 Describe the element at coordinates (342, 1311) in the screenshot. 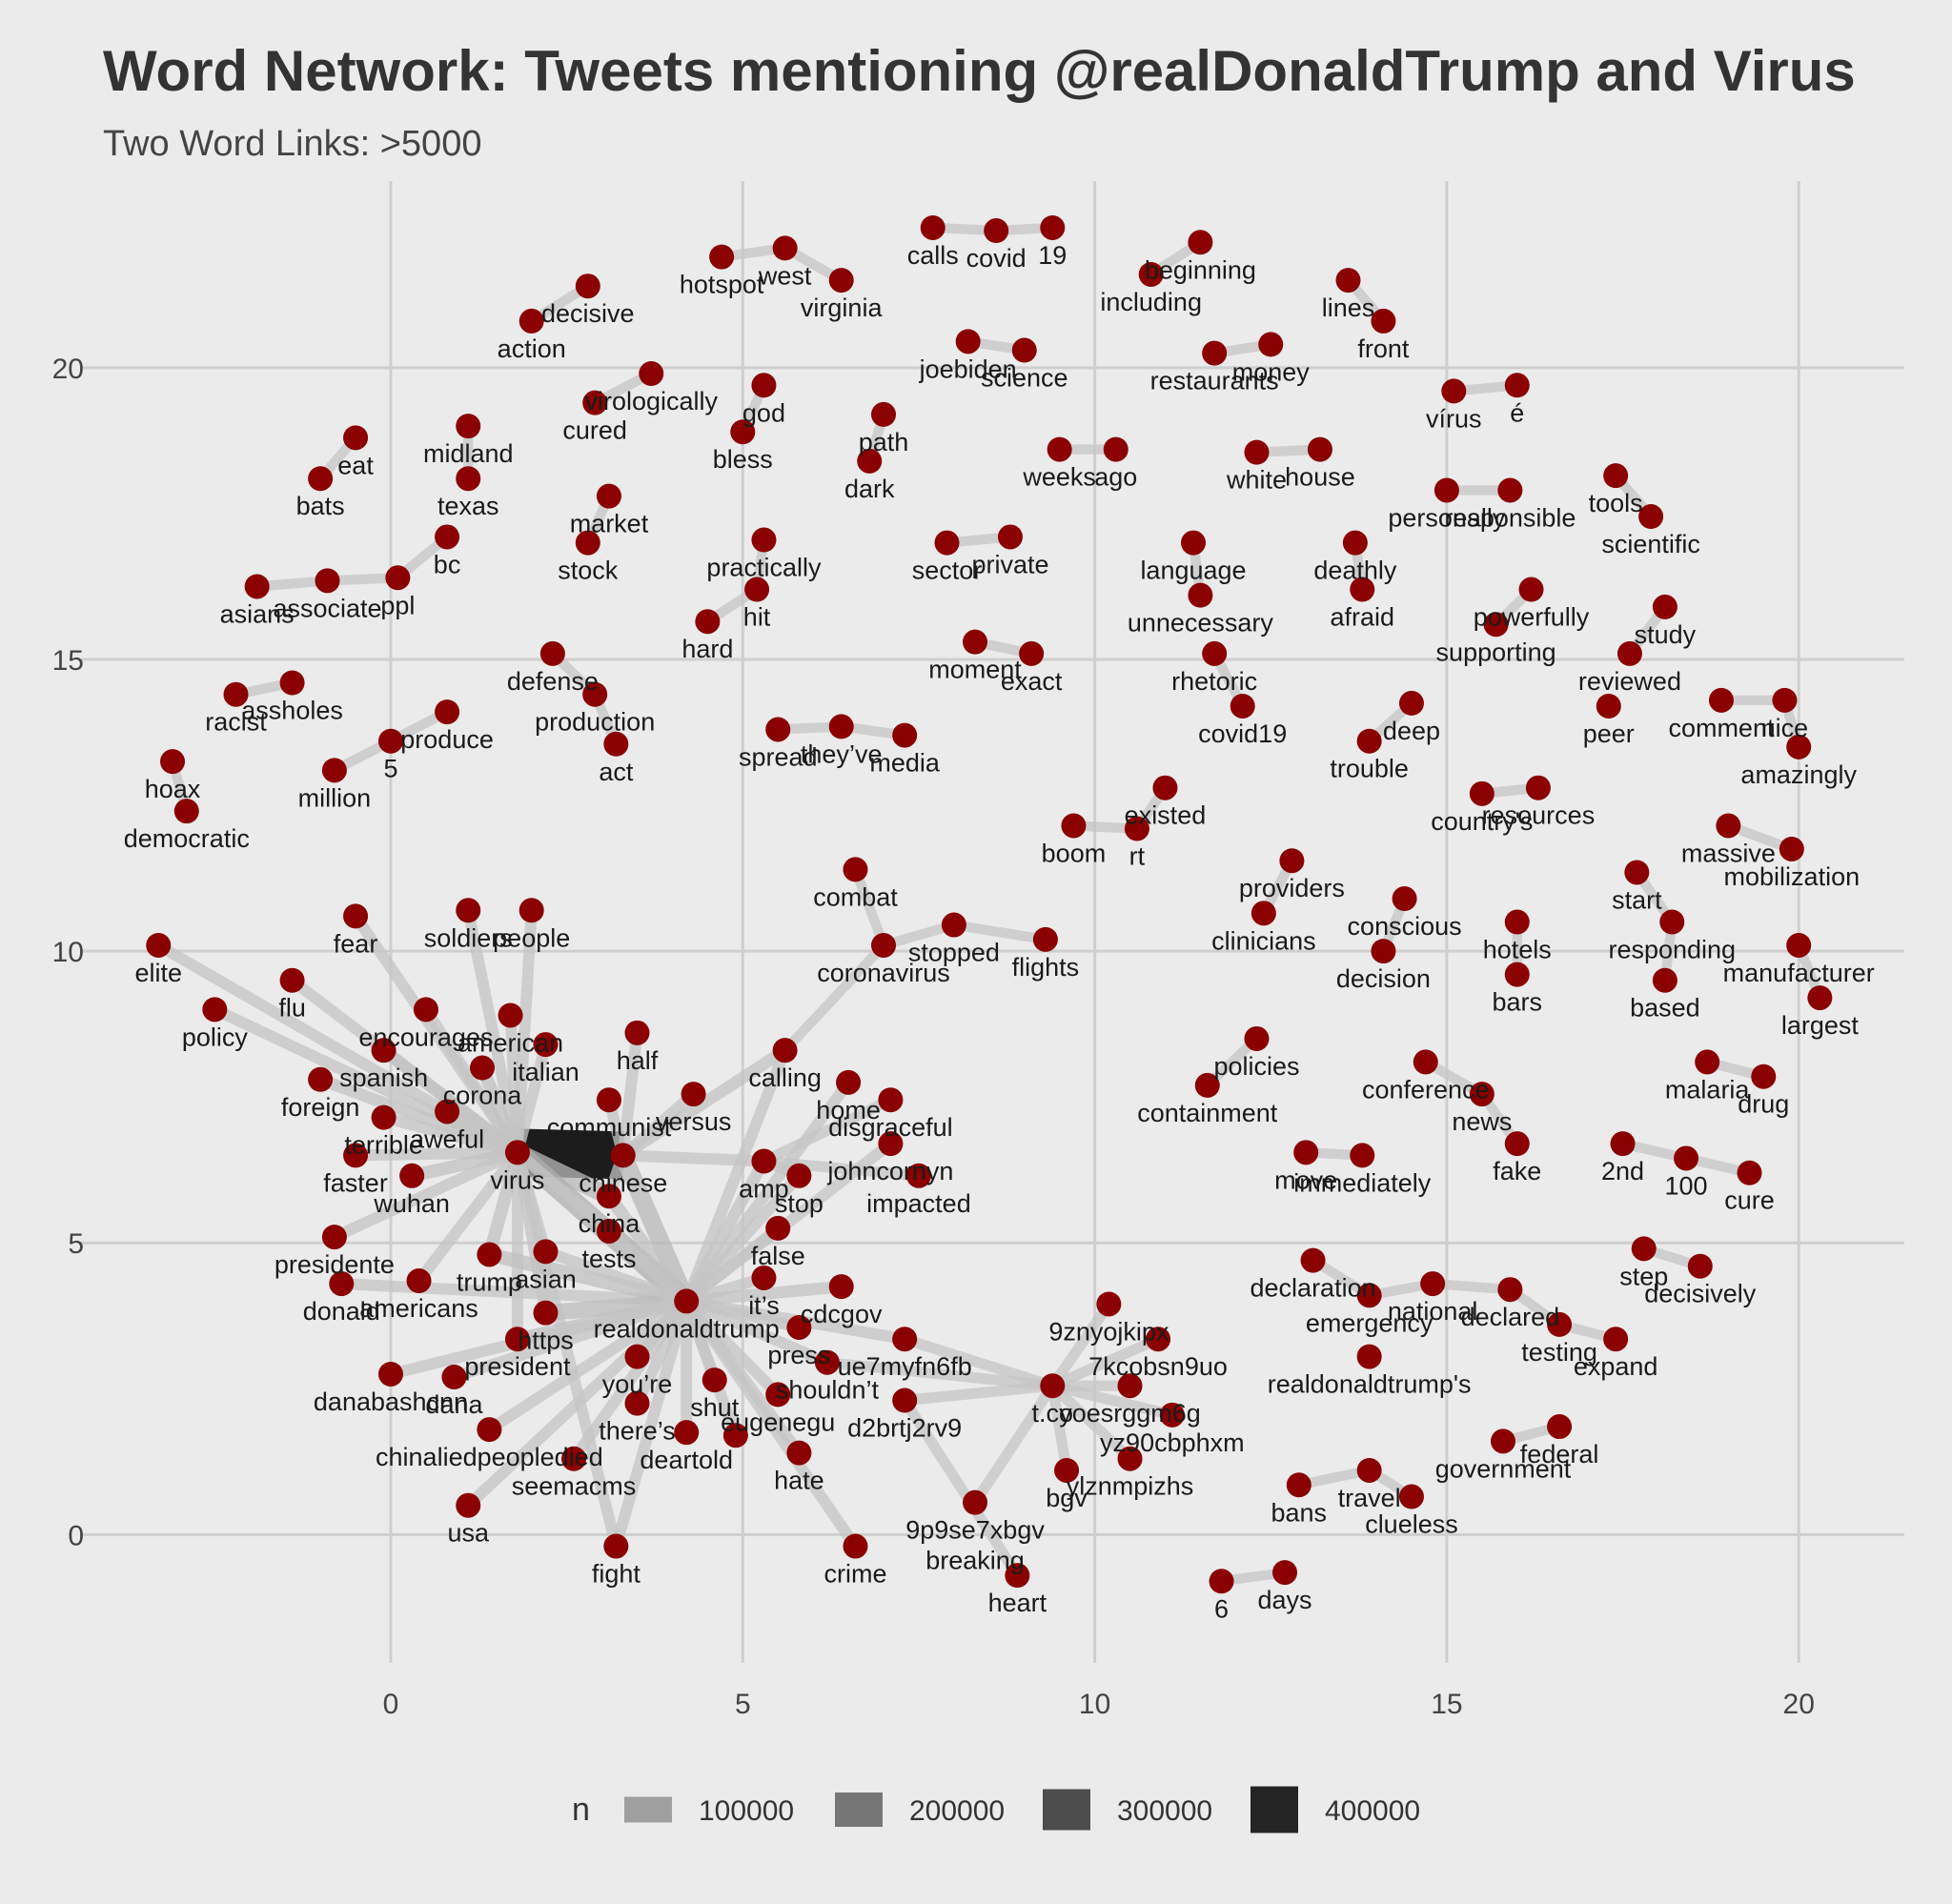

I see `word-label: donald` at that location.